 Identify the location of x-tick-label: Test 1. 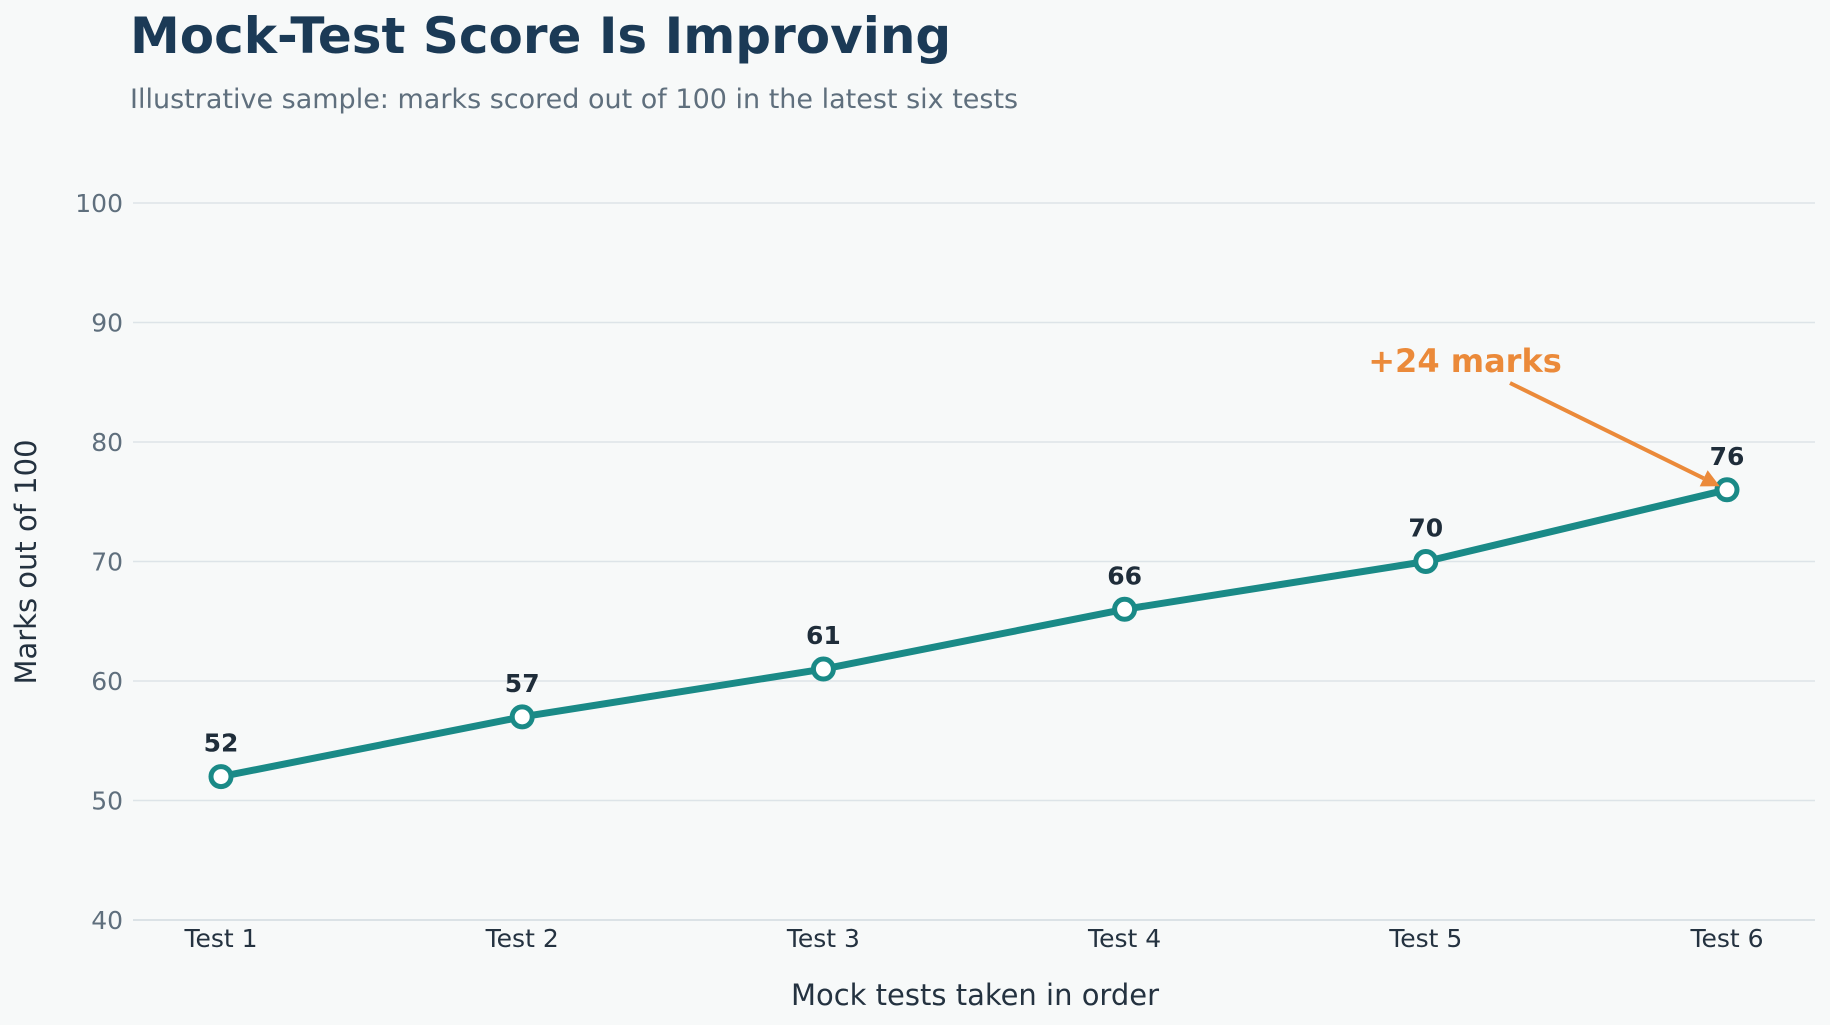
(220, 938).